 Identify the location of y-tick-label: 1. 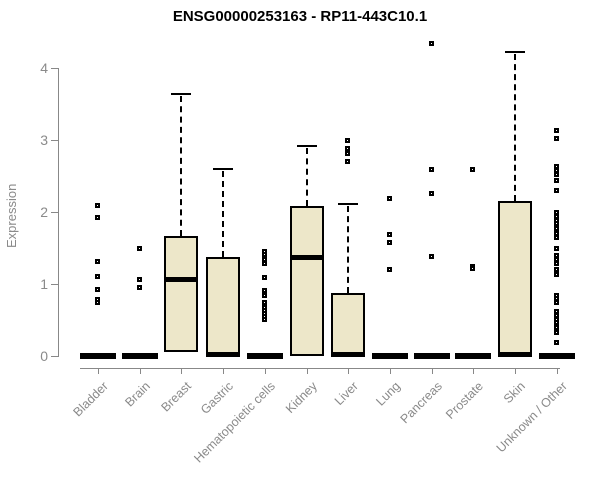
(44, 284).